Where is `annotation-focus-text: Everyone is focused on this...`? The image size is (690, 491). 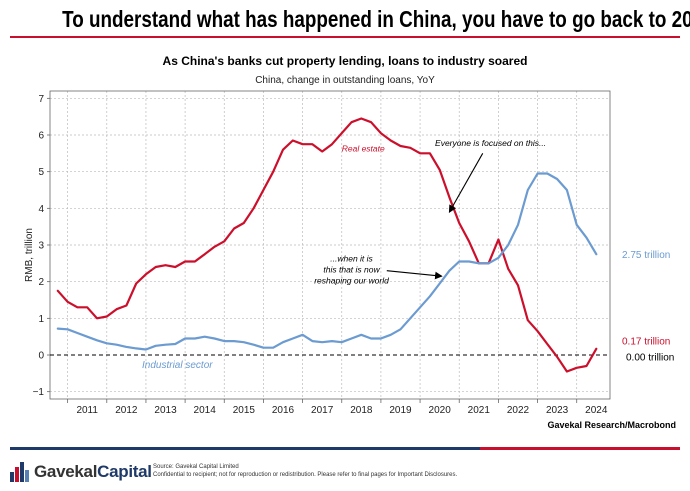
annotation-focus-text: Everyone is focused on this... is located at coordinates (490, 143).